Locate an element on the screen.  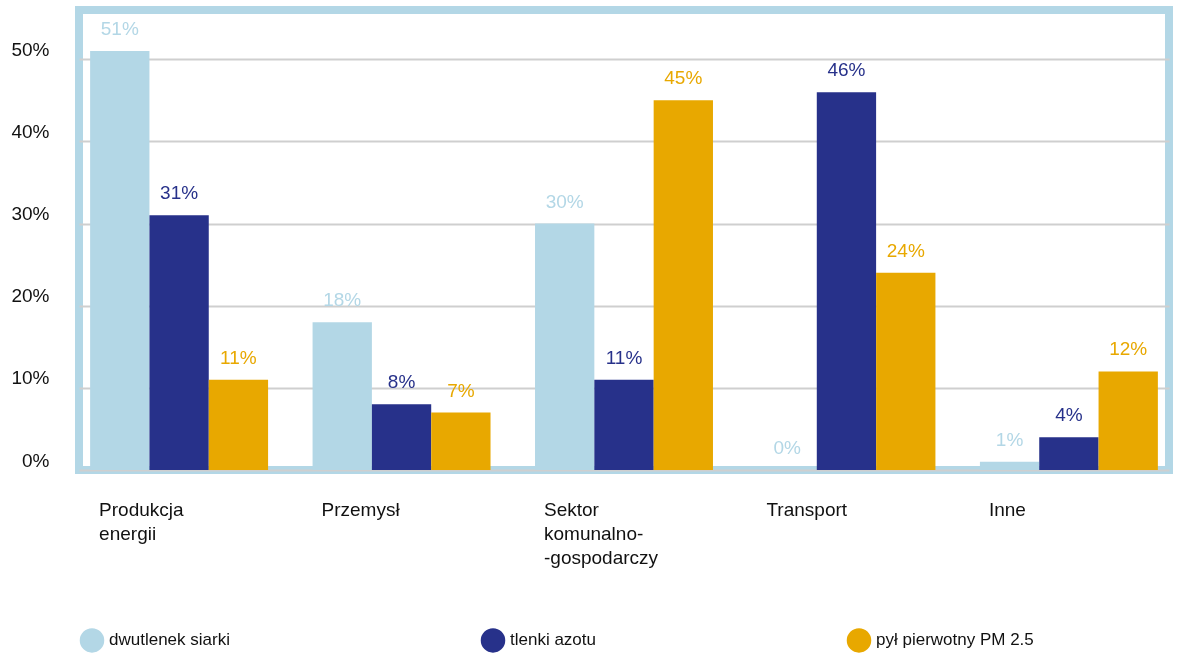
y-tick-label: 40% is located at coordinates (30, 131).